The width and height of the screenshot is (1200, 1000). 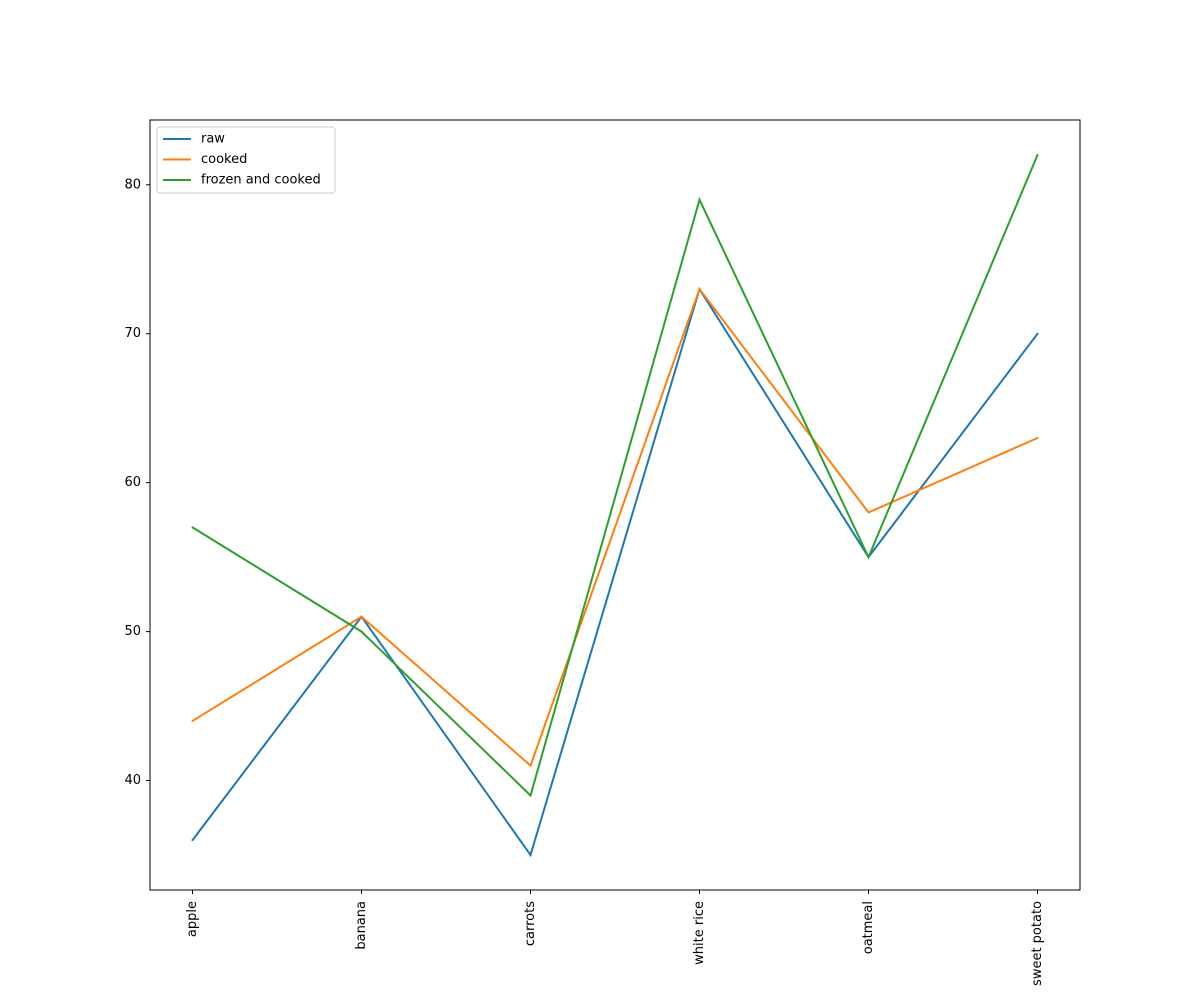 What do you see at coordinates (132, 482) in the screenshot?
I see `y-tick-label: 60` at bounding box center [132, 482].